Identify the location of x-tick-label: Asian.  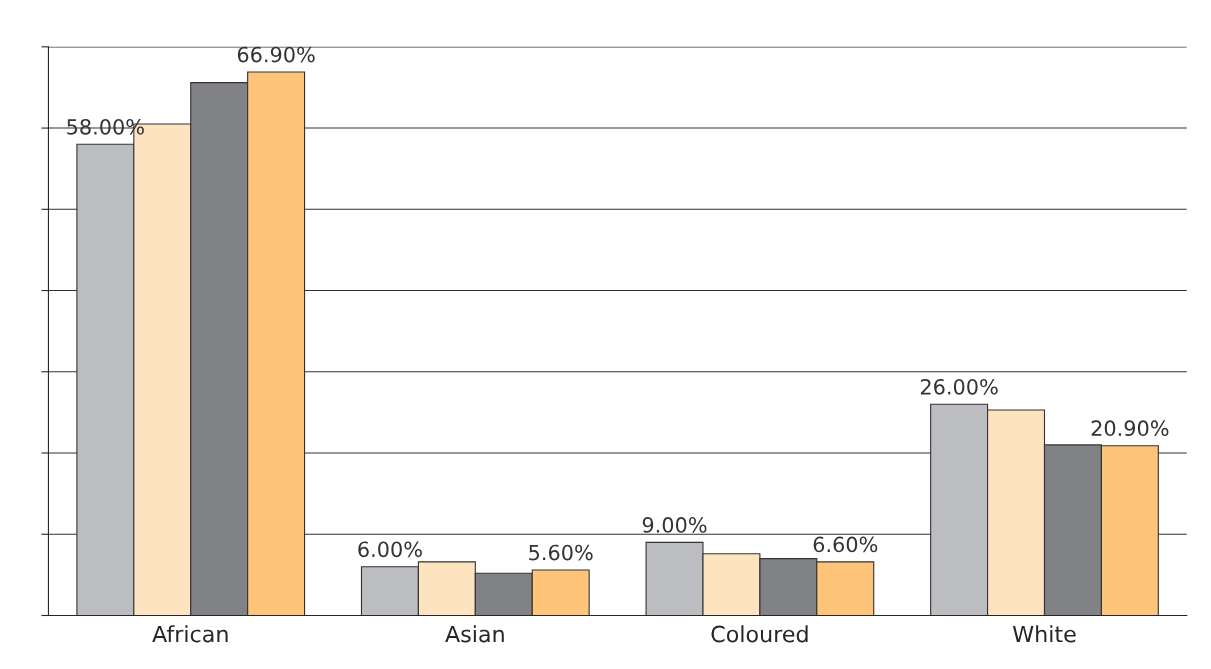
(474, 634).